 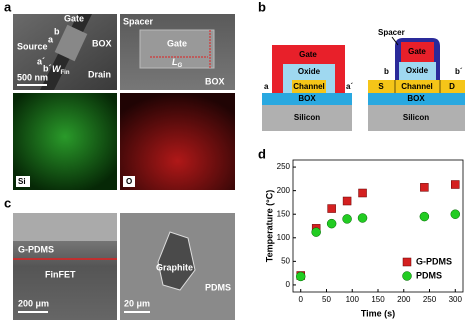 What do you see at coordinates (404, 299) in the screenshot?
I see `x-tick-label: 200` at bounding box center [404, 299].